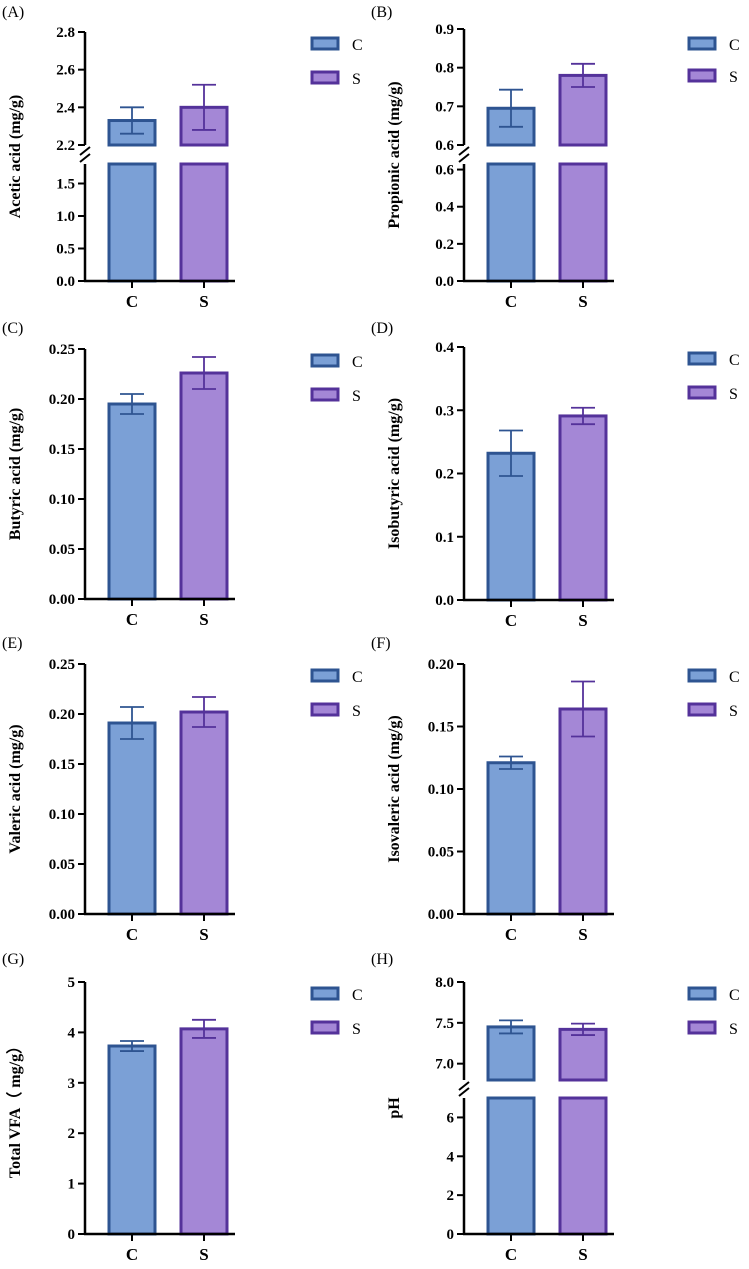 This screenshot has width=749, height=1269. Describe the element at coordinates (12, 643) in the screenshot. I see `panel-label: (E)` at that location.